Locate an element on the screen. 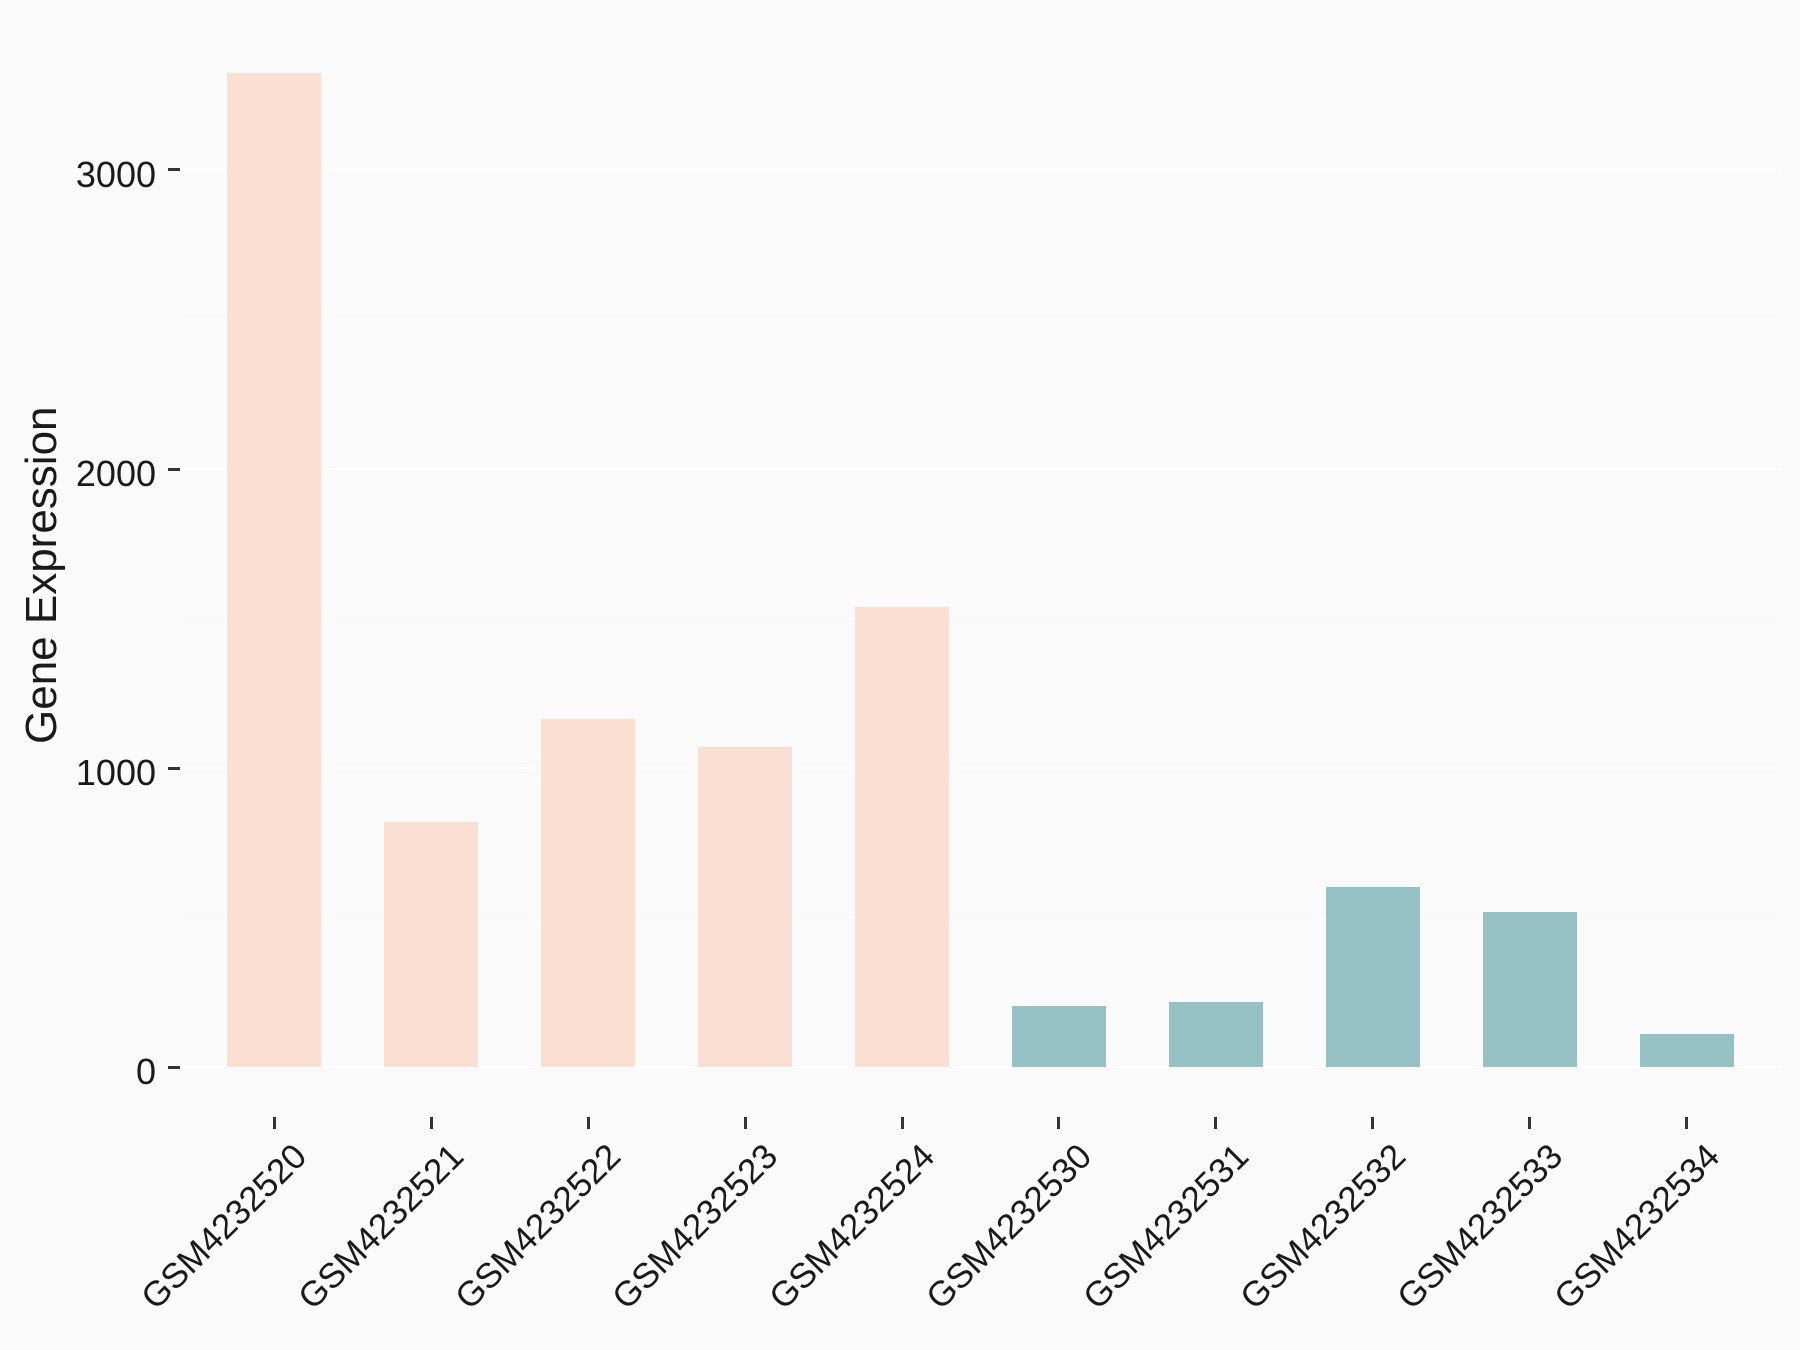 The height and width of the screenshot is (1350, 1800). bar-GSM4232523 is located at coordinates (745, 907).